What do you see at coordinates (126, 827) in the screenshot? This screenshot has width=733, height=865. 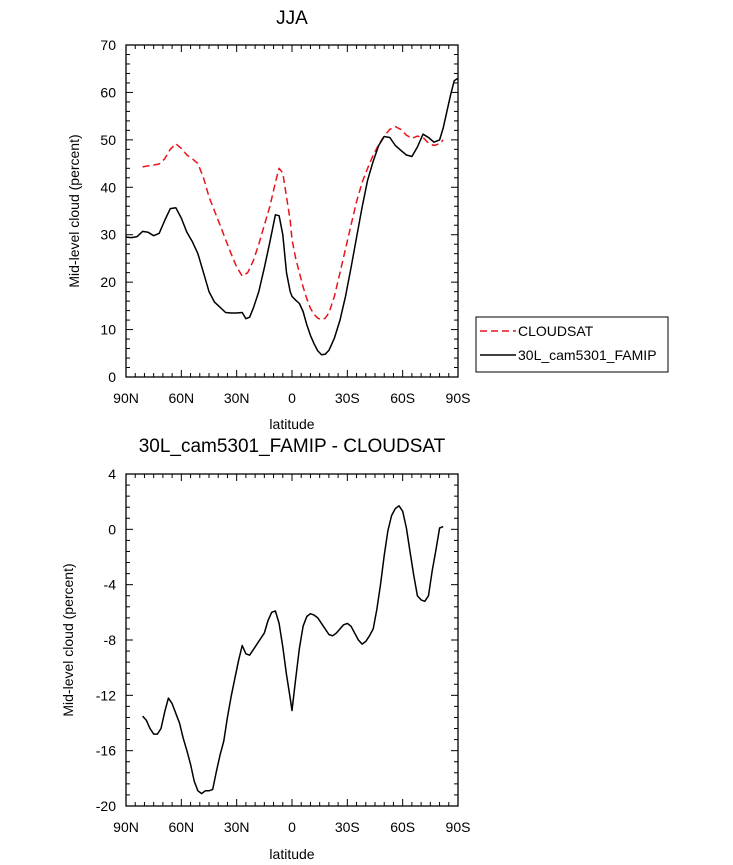 I see `bot-x-tick-label: 90N` at bounding box center [126, 827].